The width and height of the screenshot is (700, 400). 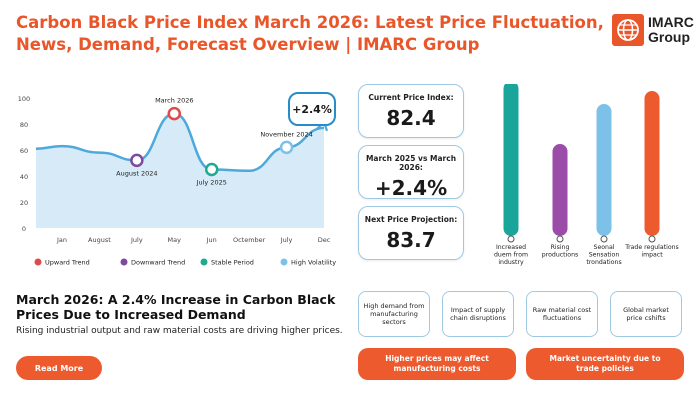 I want to click on legend-label: Downward Trend, so click(x=158, y=263).